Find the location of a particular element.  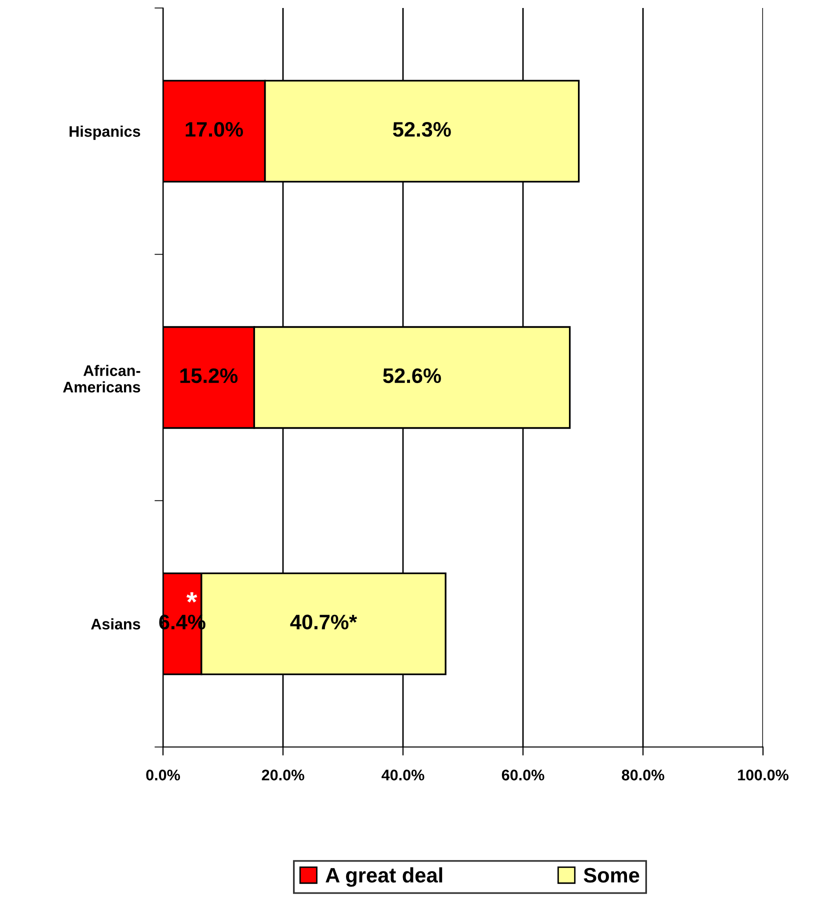

data-label: 15.2% is located at coordinates (209, 376).